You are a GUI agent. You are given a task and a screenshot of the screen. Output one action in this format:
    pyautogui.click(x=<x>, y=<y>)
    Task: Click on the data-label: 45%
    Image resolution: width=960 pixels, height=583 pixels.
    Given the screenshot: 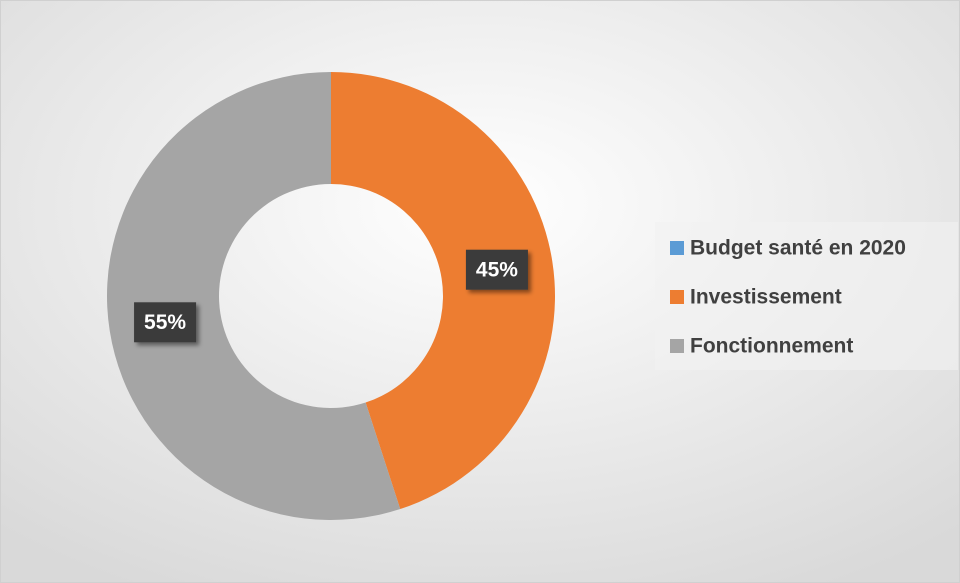 What is the action you would take?
    pyautogui.click(x=497, y=269)
    